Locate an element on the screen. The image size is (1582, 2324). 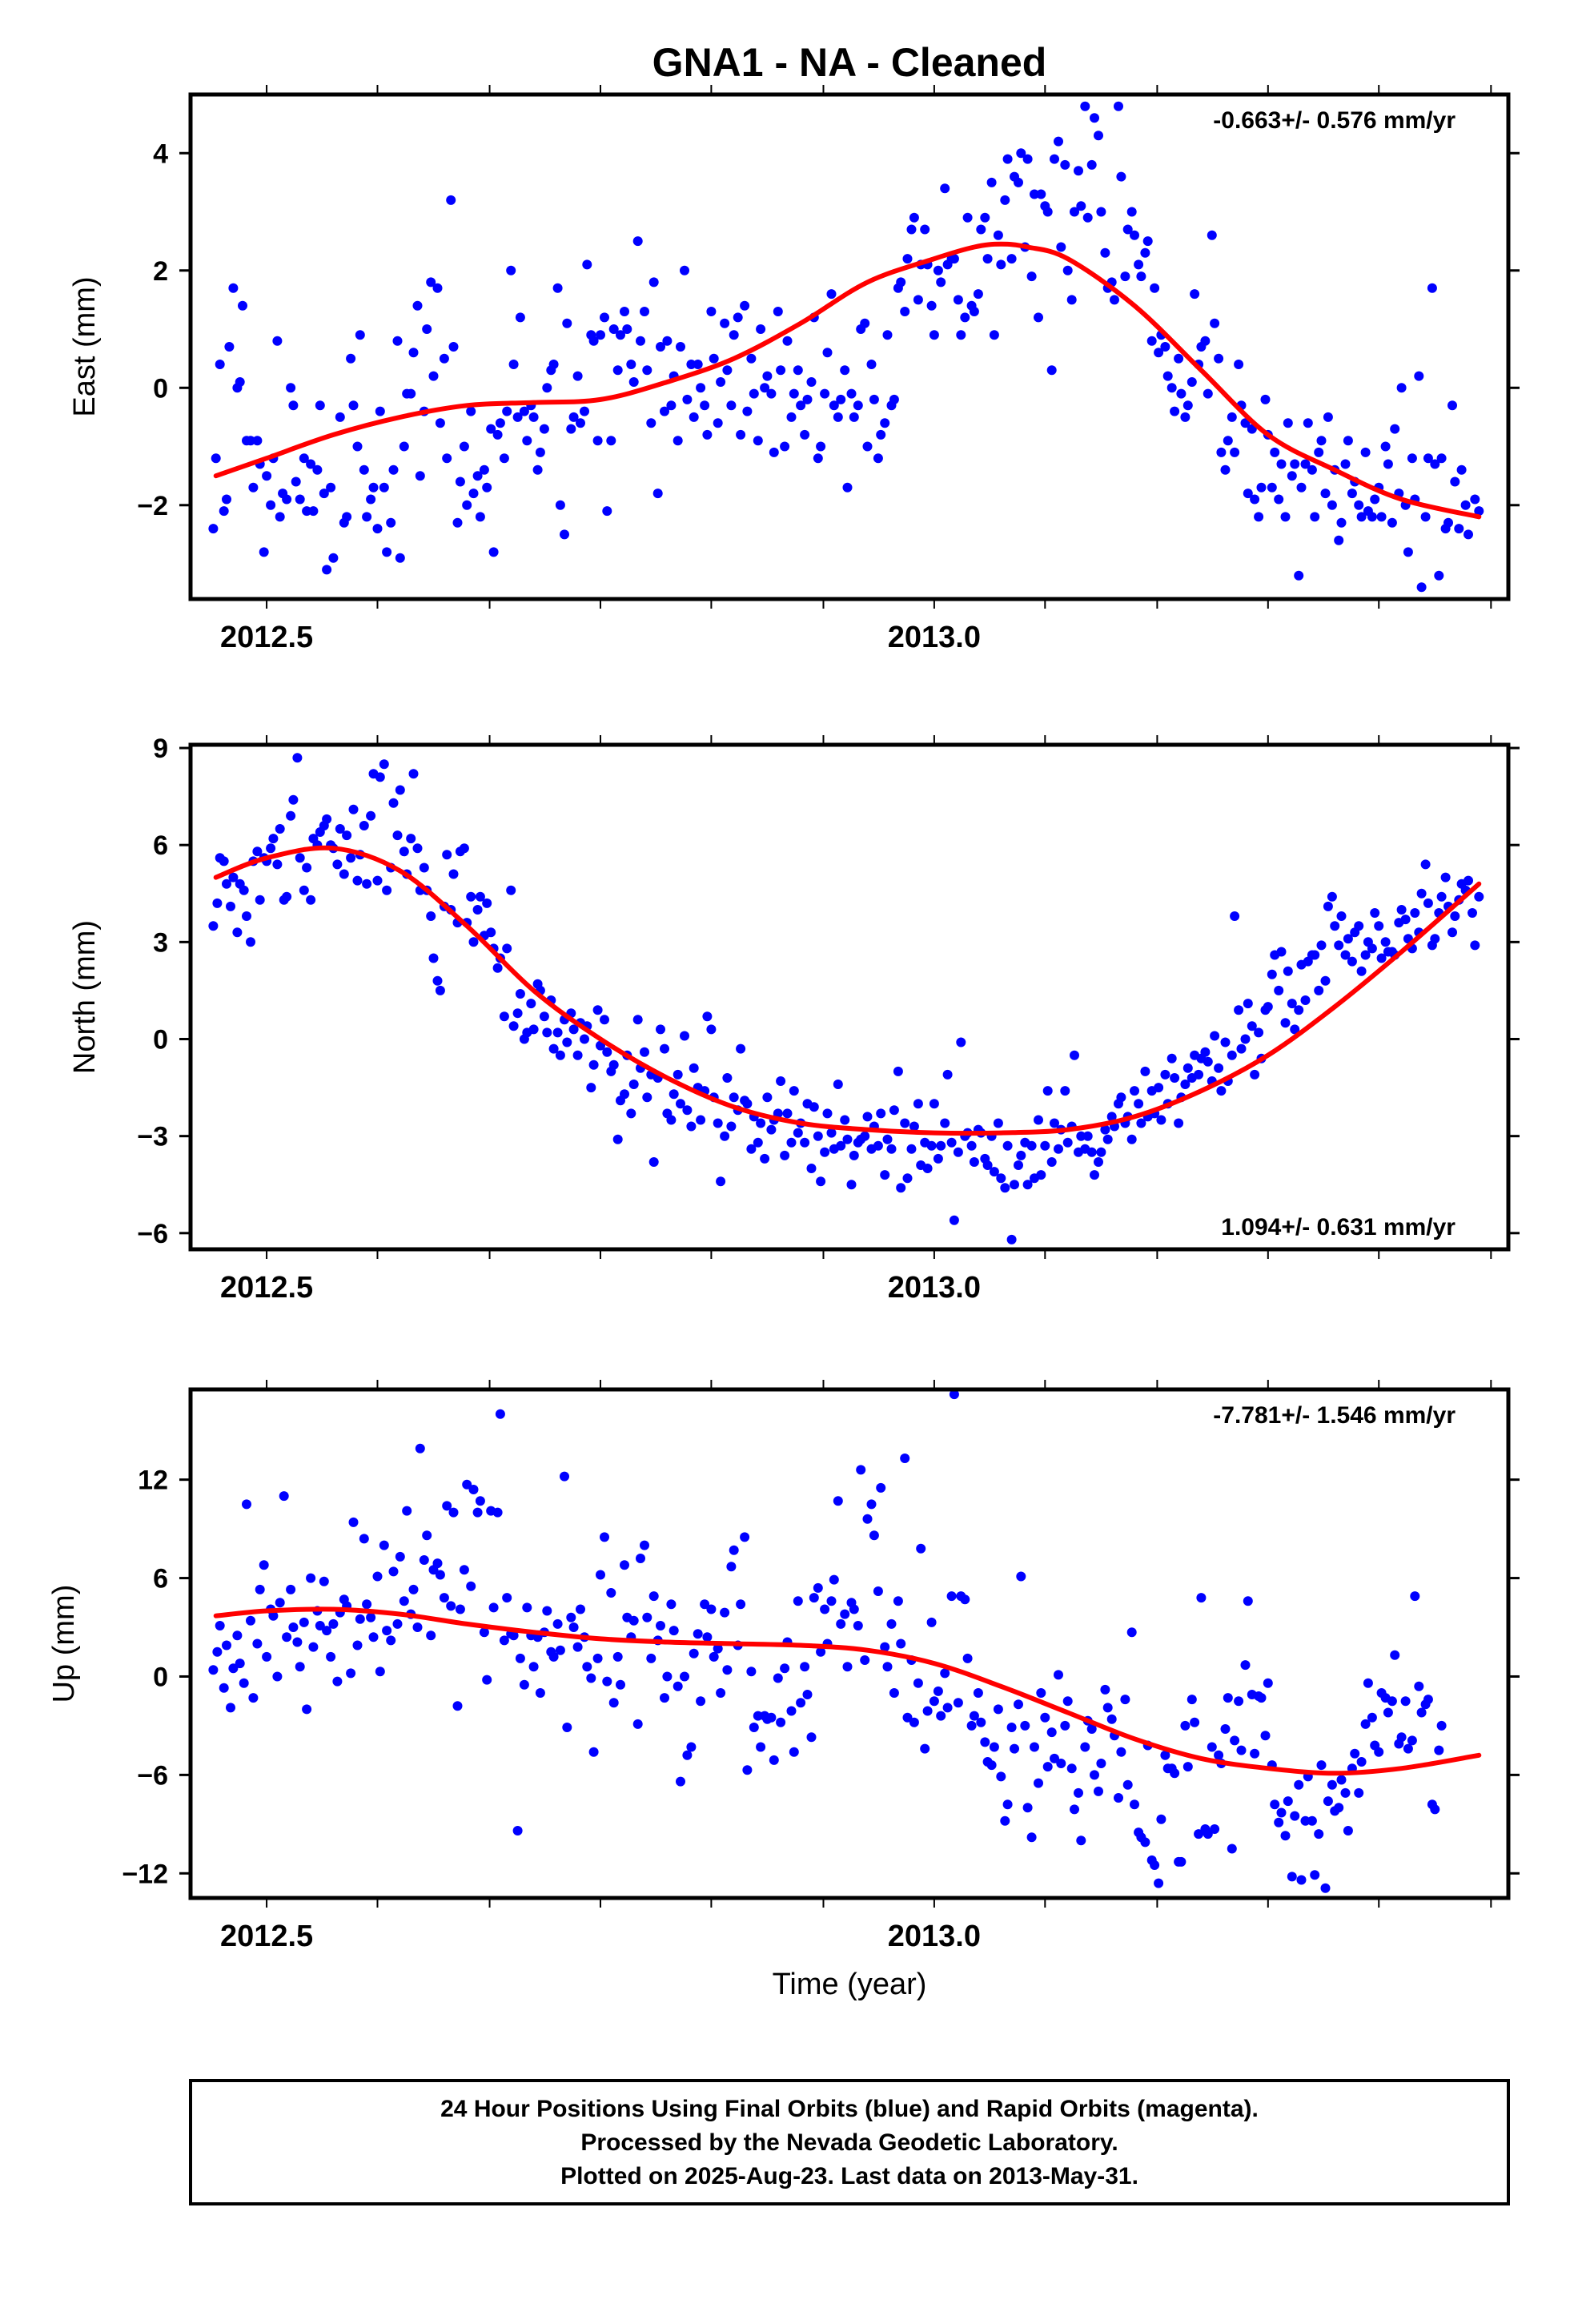
y-tick-label: 12 is located at coordinates (153, 1481).